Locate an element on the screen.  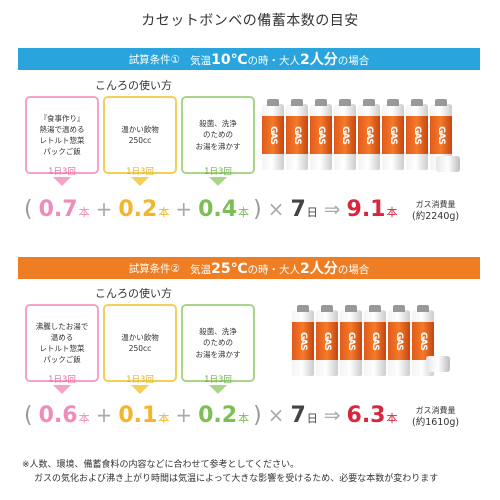
condition-temp: 25℃ is located at coordinates (229, 269).